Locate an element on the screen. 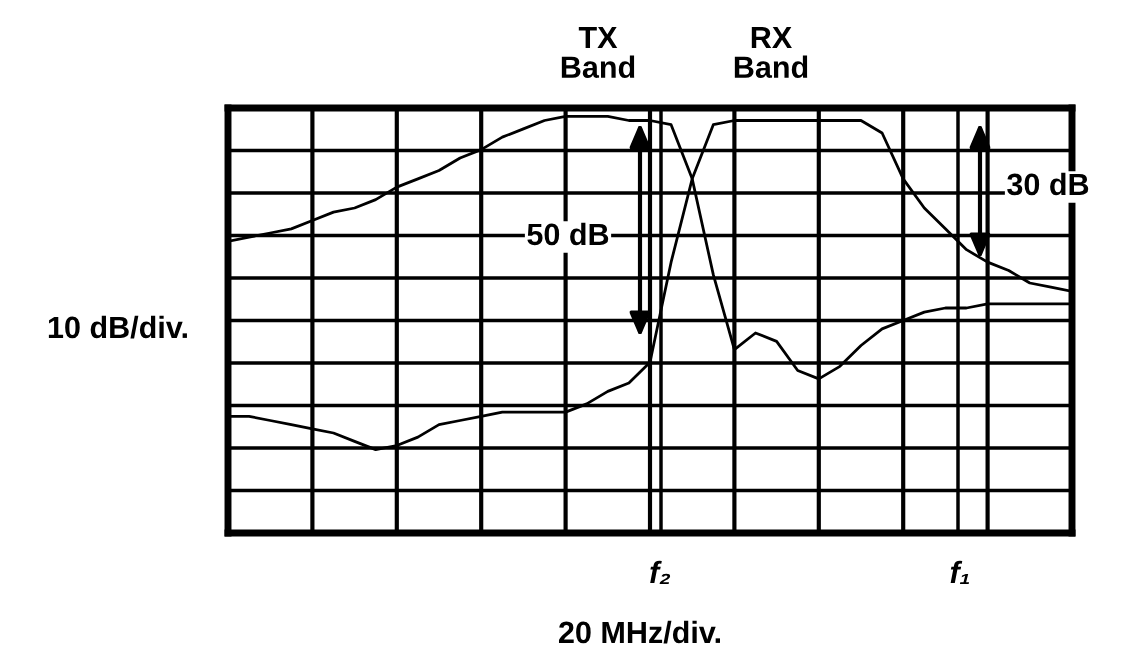 The height and width of the screenshot is (661, 1126). x-axis-title: 20 MHz/div. is located at coordinates (639, 632).